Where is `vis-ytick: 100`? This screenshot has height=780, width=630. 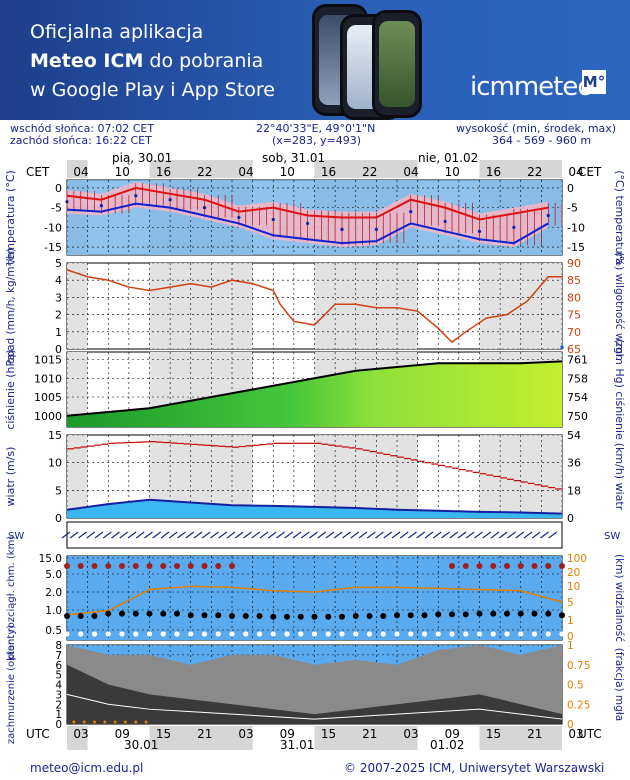
vis-ytick: 100 is located at coordinates (577, 559).